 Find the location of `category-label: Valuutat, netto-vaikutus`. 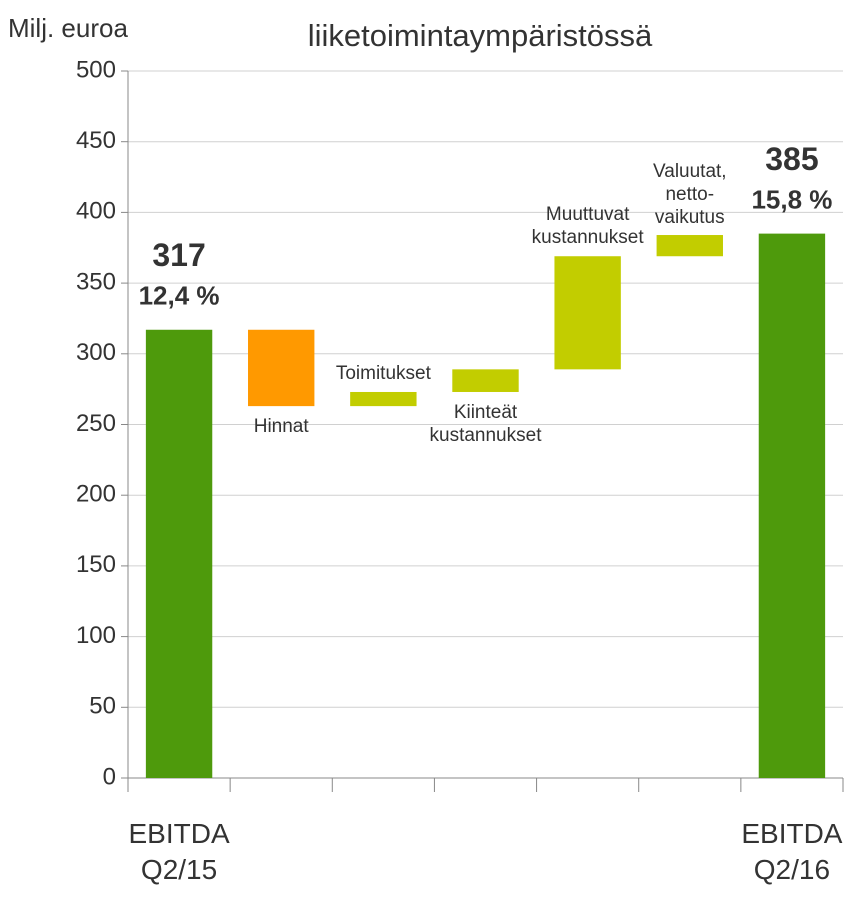

category-label: Valuutat, netto-vaikutus is located at coordinates (689, 194).